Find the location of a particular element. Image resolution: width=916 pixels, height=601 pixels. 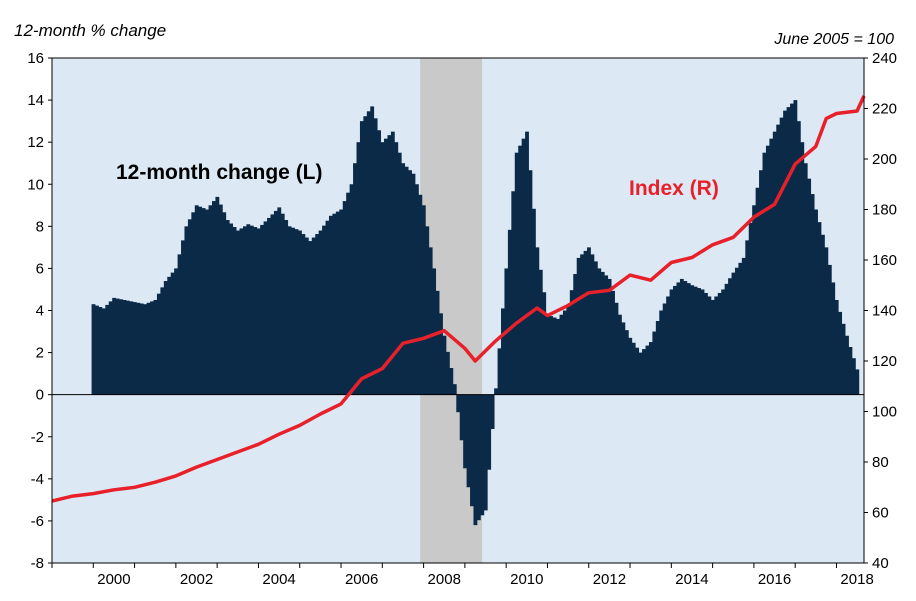

bars-annotation: 12-month change (L) is located at coordinates (219, 172).